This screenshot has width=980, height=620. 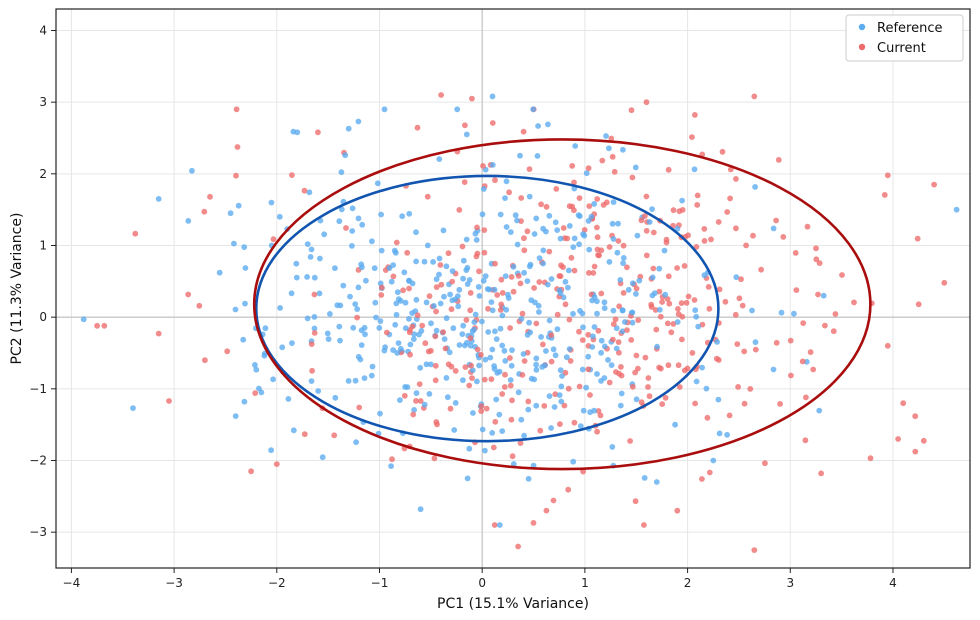 I want to click on legend-marker-reference, so click(x=862, y=27).